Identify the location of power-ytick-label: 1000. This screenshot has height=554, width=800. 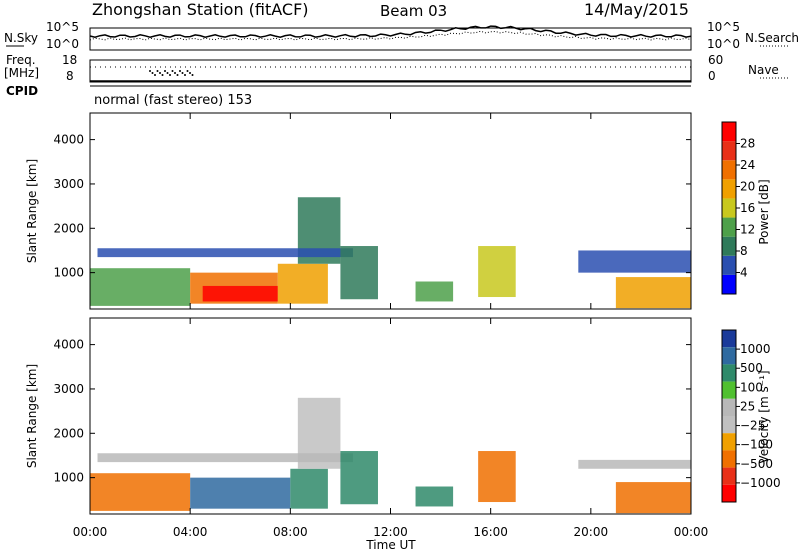
(68, 273).